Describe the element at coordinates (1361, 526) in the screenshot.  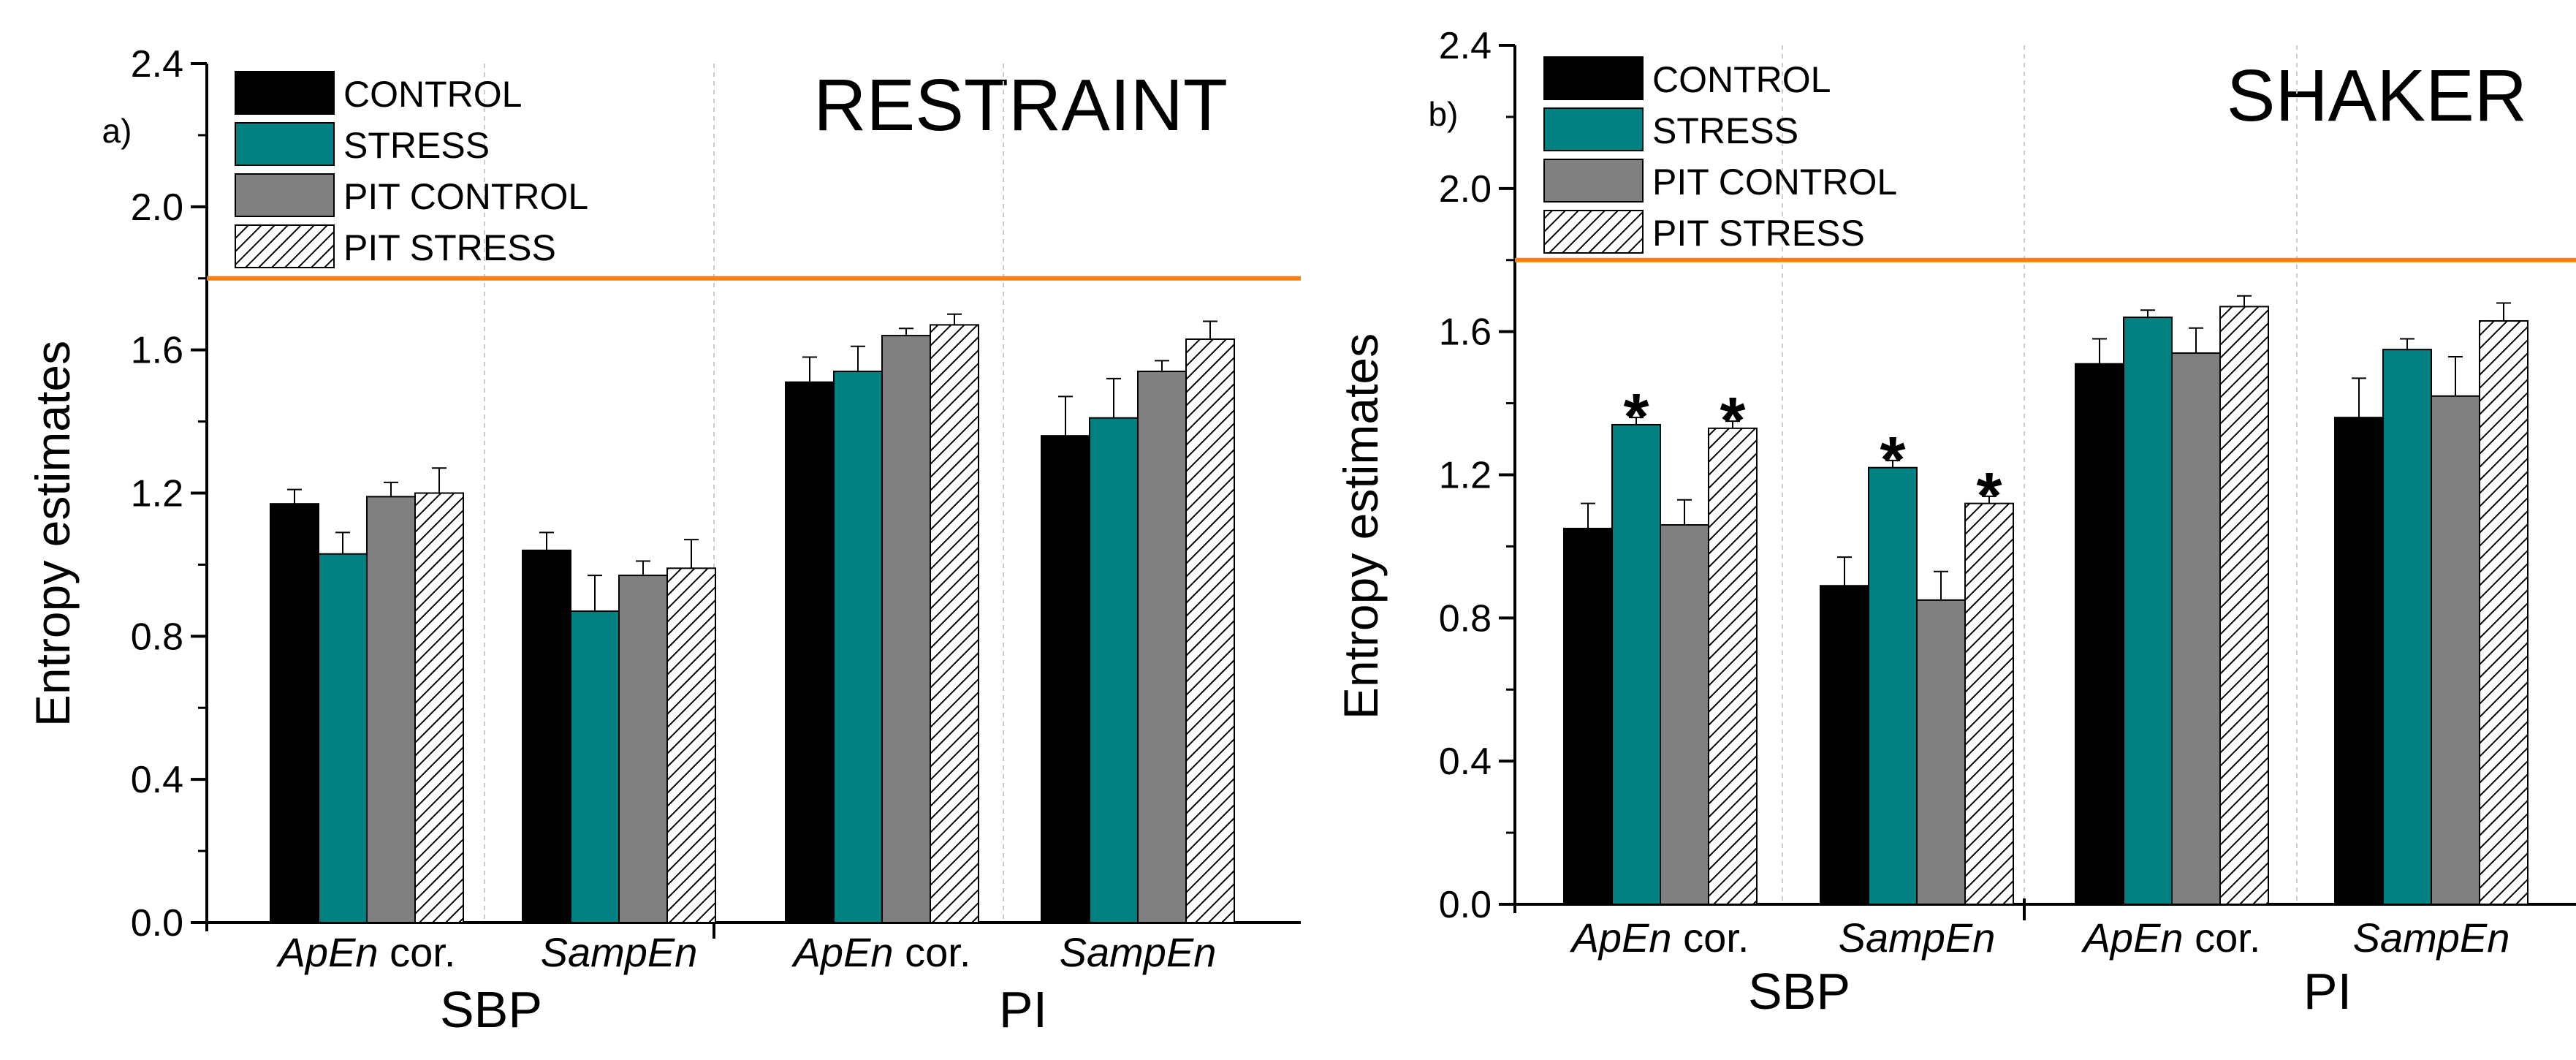
I see `panel-b-y-axis-label: Entropy estimates` at that location.